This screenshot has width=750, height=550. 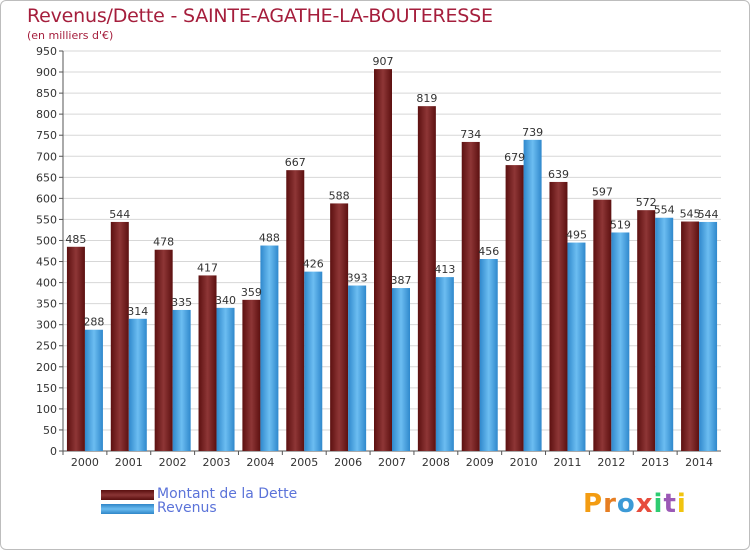 What do you see at coordinates (611, 462) in the screenshot?
I see `x-tick-label: 2012` at bounding box center [611, 462].